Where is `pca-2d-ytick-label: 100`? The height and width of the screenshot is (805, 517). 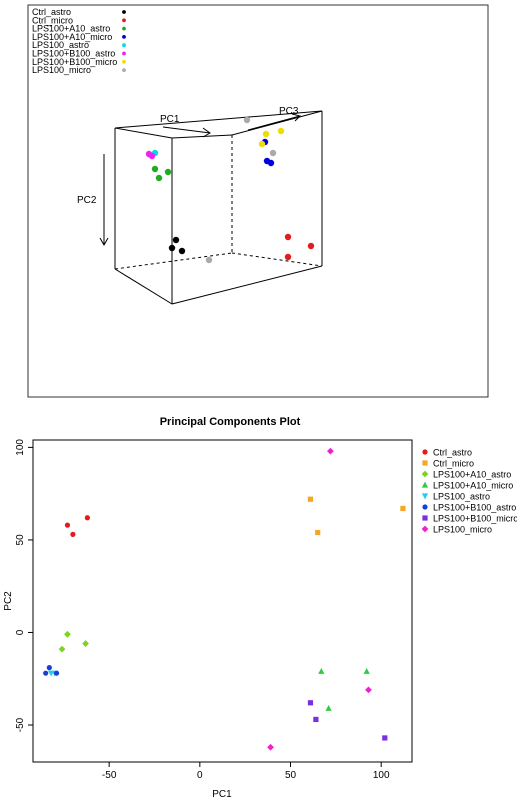
pca-2d-ytick-label: 100 is located at coordinates (20, 447).